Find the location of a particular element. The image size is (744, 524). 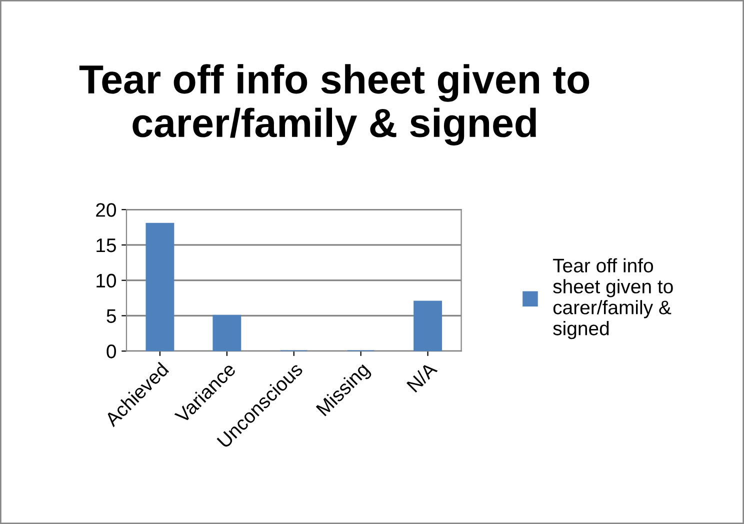

y-tick-label: 10 is located at coordinates (106, 281).